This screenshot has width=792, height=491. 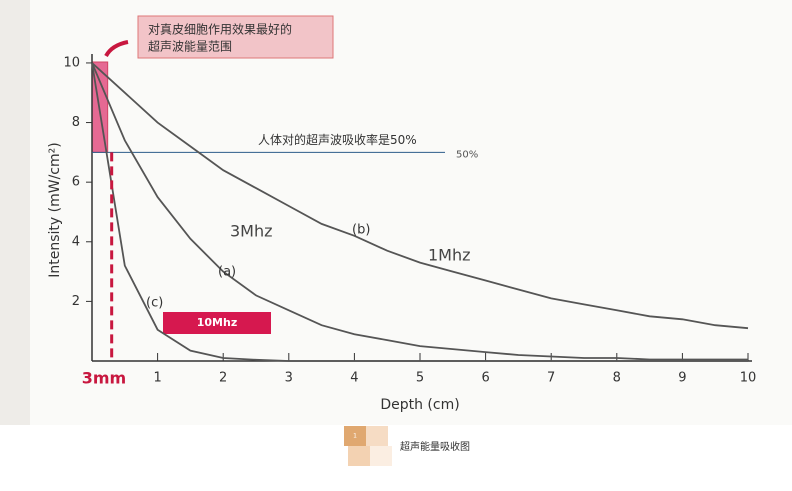 What do you see at coordinates (617, 378) in the screenshot?
I see `x-tick-label: 8` at bounding box center [617, 378].